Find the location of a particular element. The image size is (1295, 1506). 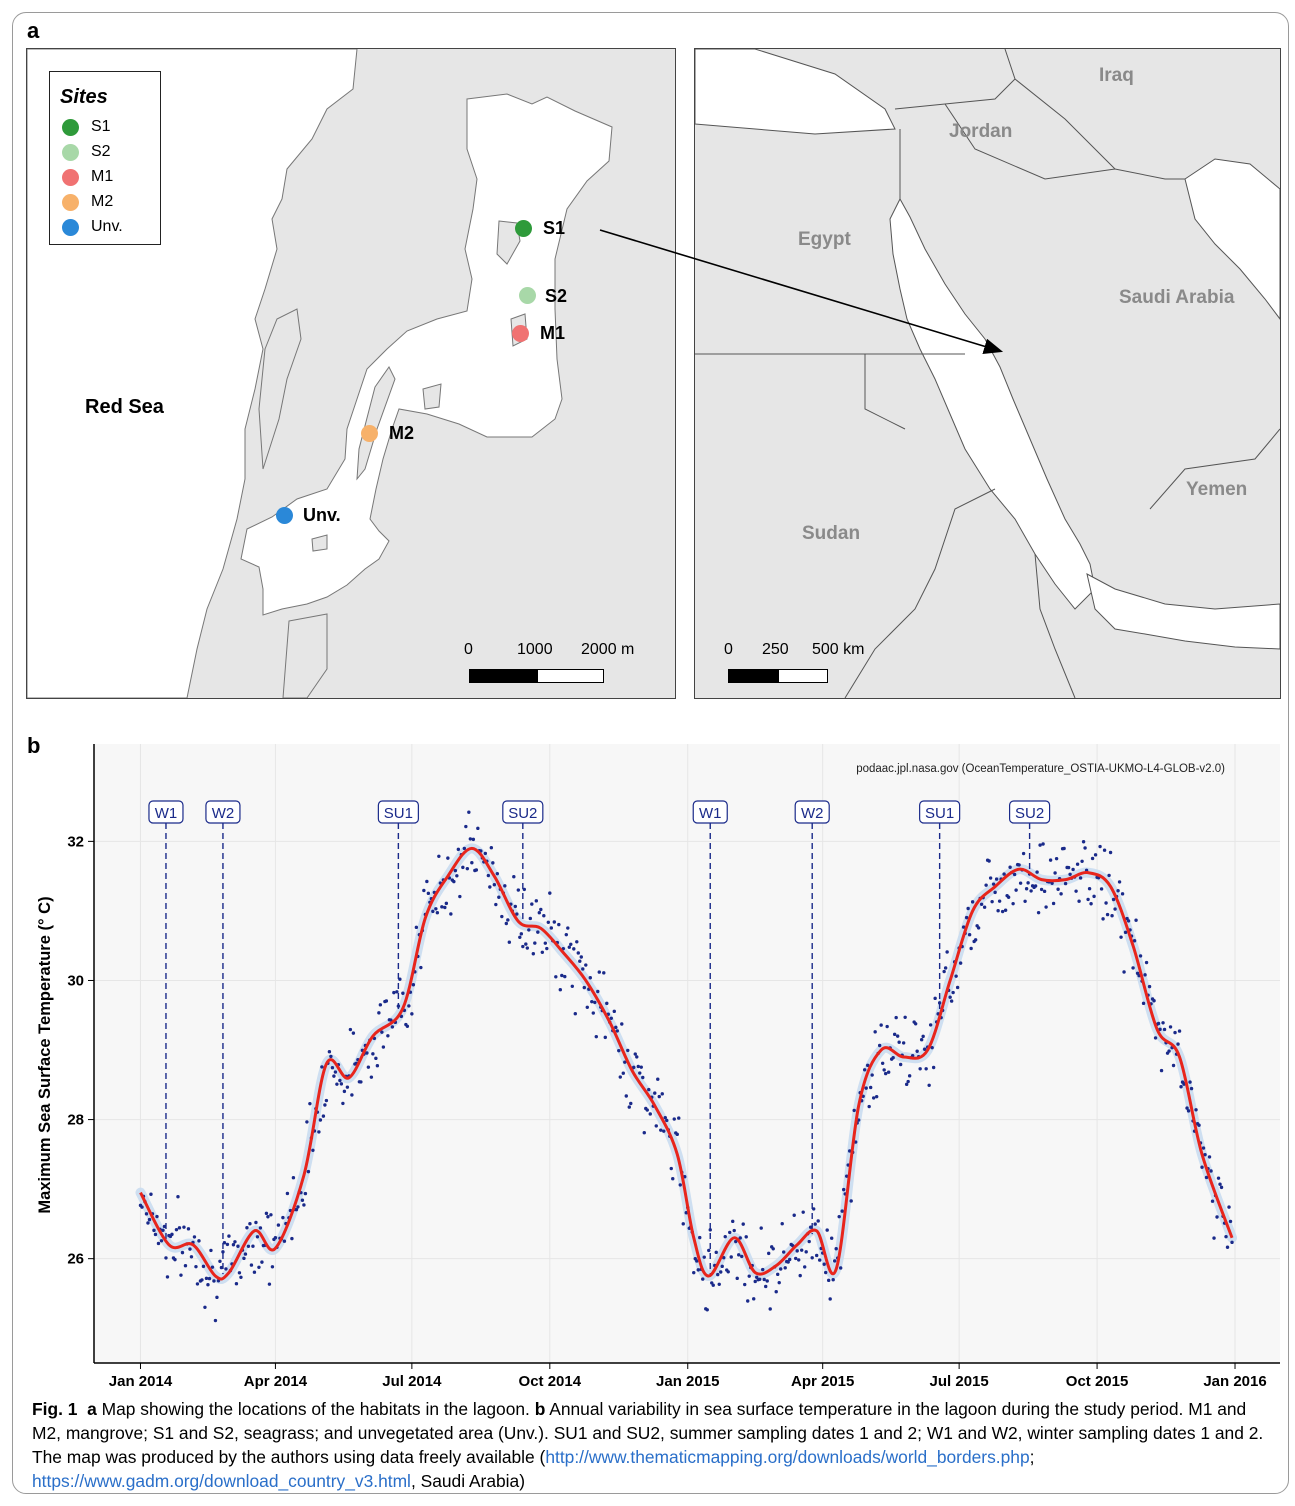

x-tick-label: Jul 2015 is located at coordinates (959, 1381).